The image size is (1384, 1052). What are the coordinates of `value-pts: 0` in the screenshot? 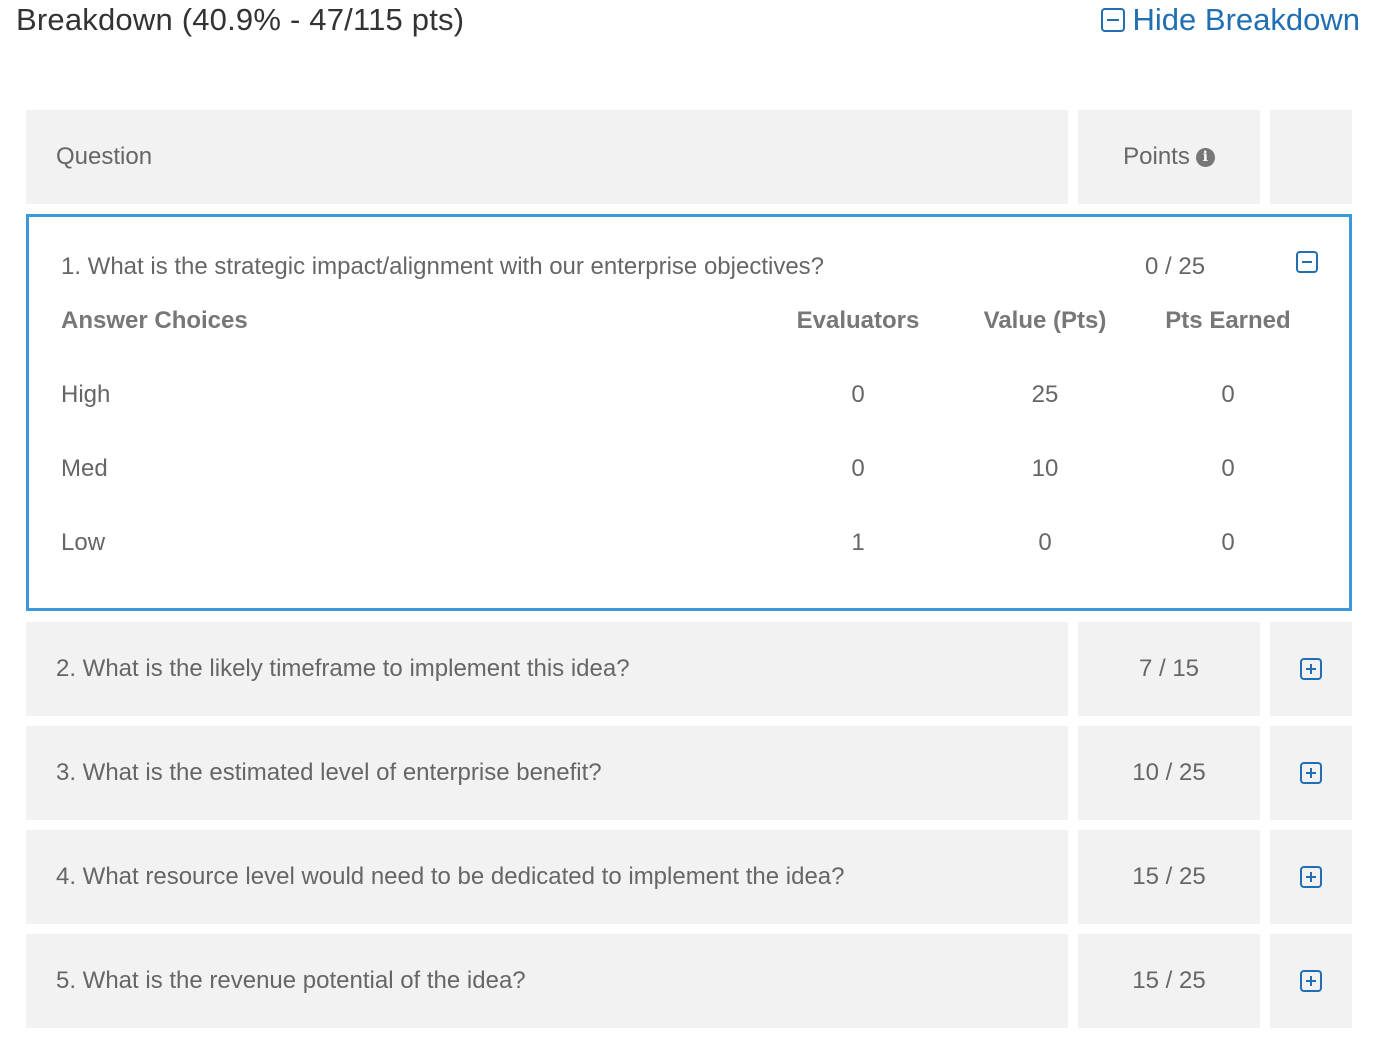 It's located at (1045, 542).